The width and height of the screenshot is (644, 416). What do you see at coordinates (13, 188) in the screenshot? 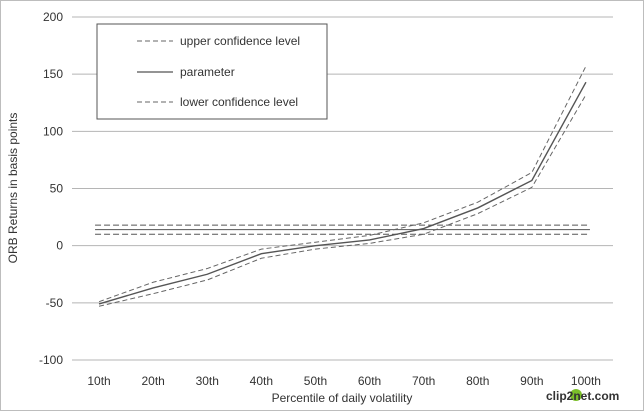
I see `y-axis-title: ORB Returns in basis points` at bounding box center [13, 188].